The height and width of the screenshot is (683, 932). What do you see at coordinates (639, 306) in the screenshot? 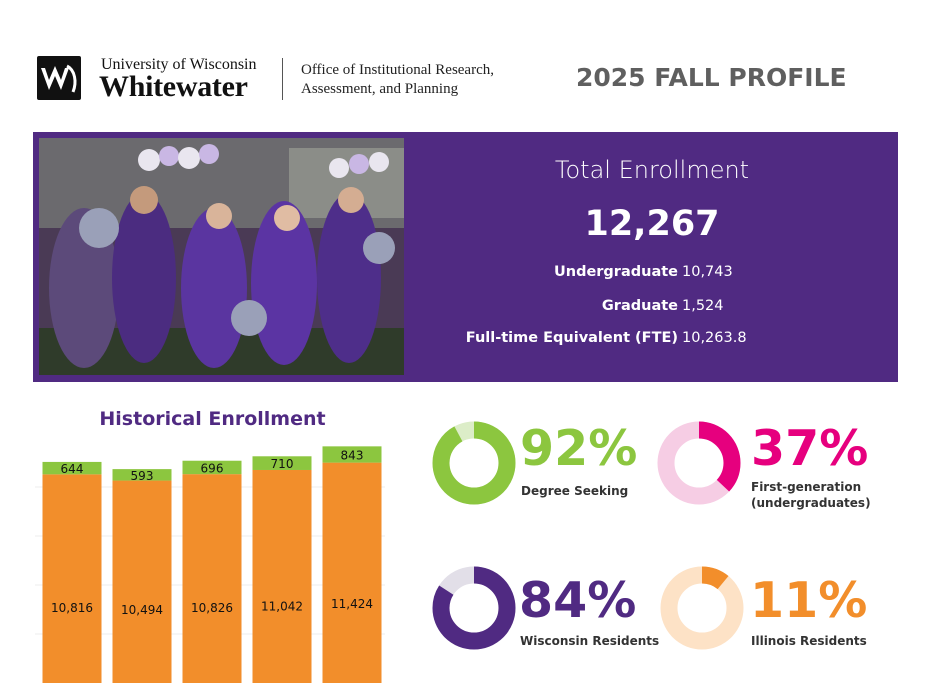
I see `stat-label: Graduate` at bounding box center [639, 306].